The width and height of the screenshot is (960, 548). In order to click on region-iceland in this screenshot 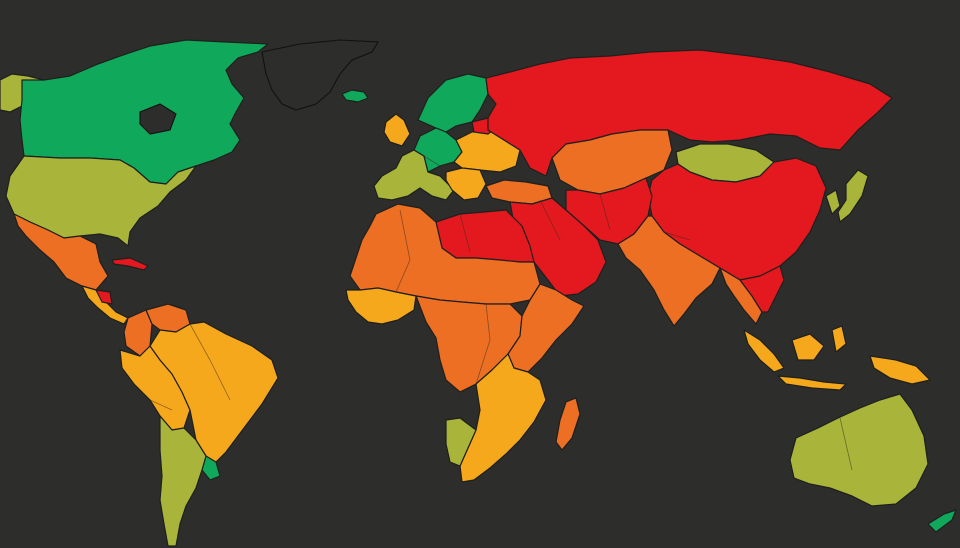, I will do `click(355, 96)`.